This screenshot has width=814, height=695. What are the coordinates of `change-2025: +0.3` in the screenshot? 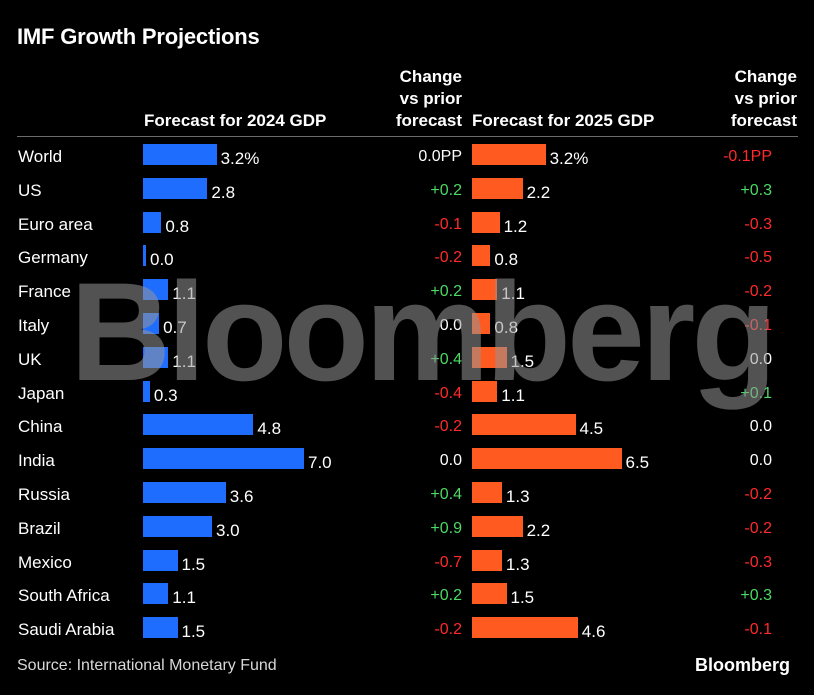 It's located at (756, 596).